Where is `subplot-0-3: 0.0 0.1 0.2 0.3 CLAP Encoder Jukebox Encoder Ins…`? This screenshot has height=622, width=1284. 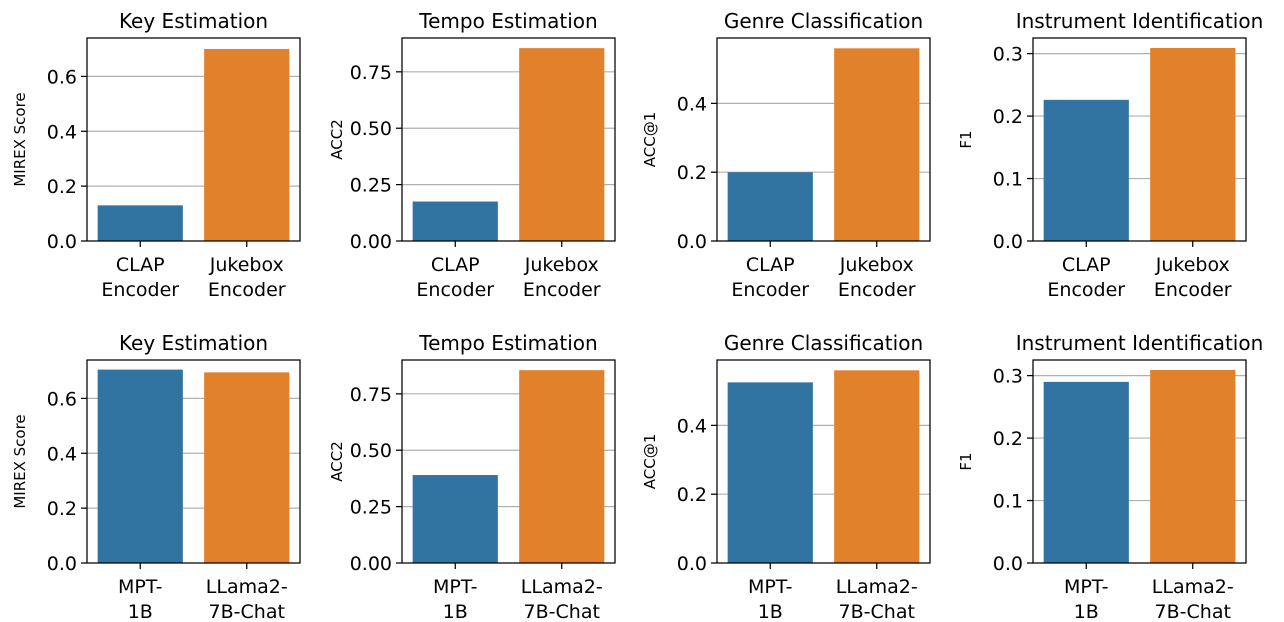 subplot-0-3: 0.0 0.1 0.2 0.3 CLAP Encoder Jukebox Encoder Ins… is located at coordinates (1110, 155).